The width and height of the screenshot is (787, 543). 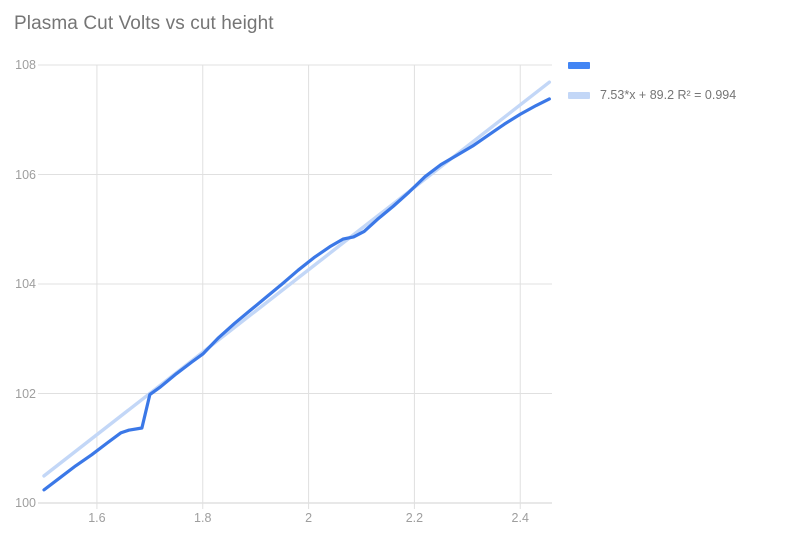 I want to click on legend-label: 7.53*x + 89.2 R² = 0.994, so click(x=668, y=95).